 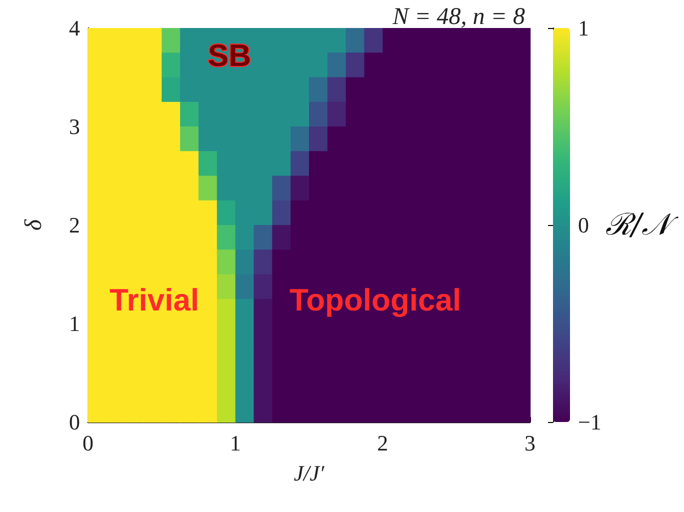 I want to click on y-axis-title: δ, so click(x=34, y=224).